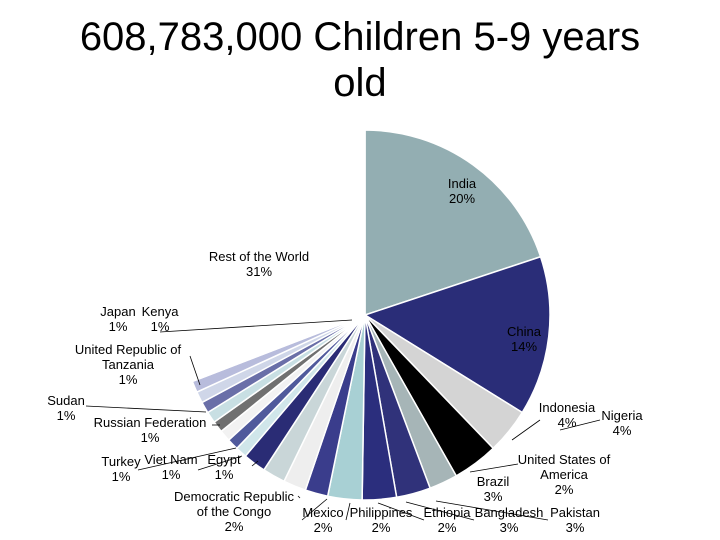 This screenshot has height=540, width=720. I want to click on slice-label: Indonesia 4%, so click(567, 415).